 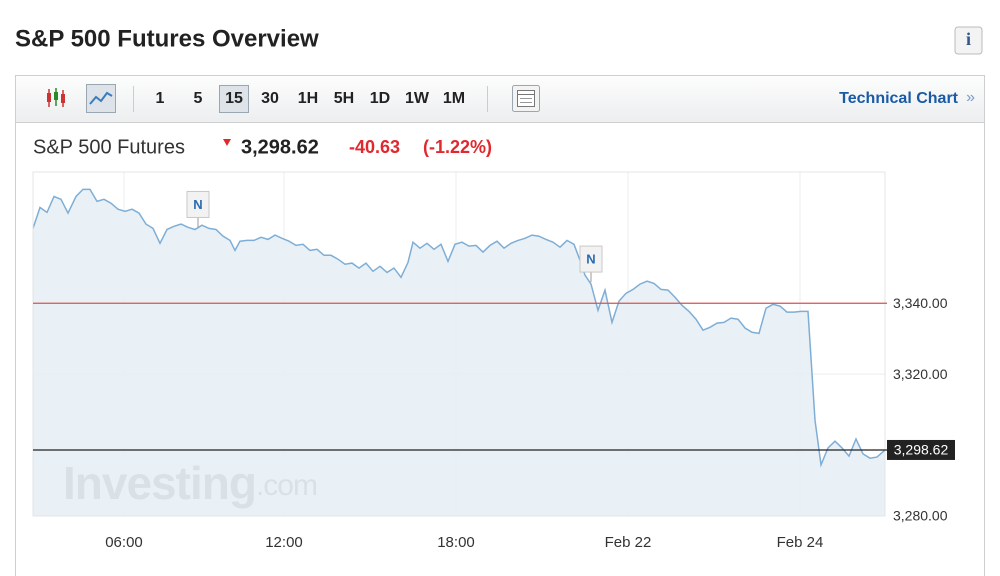 What do you see at coordinates (628, 542) in the screenshot?
I see `x-tick-label: Feb 22` at bounding box center [628, 542].